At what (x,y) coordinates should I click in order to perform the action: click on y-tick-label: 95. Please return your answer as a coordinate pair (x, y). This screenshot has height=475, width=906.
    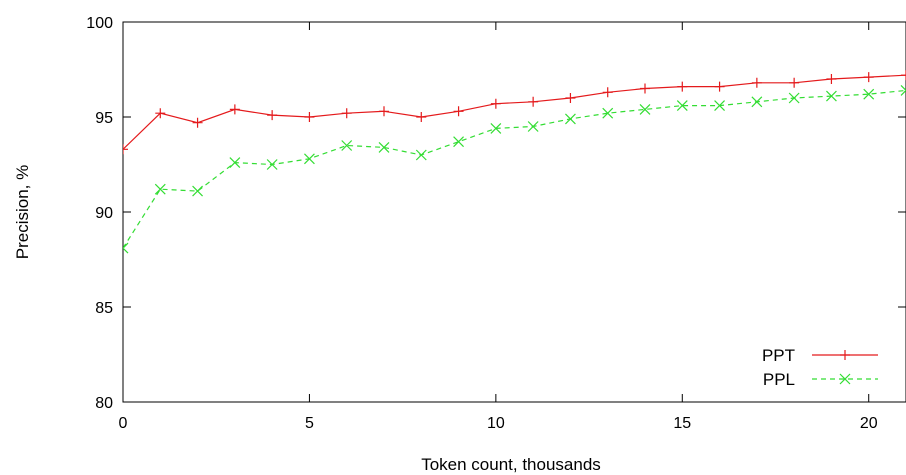
    Looking at the image, I should click on (104, 118).